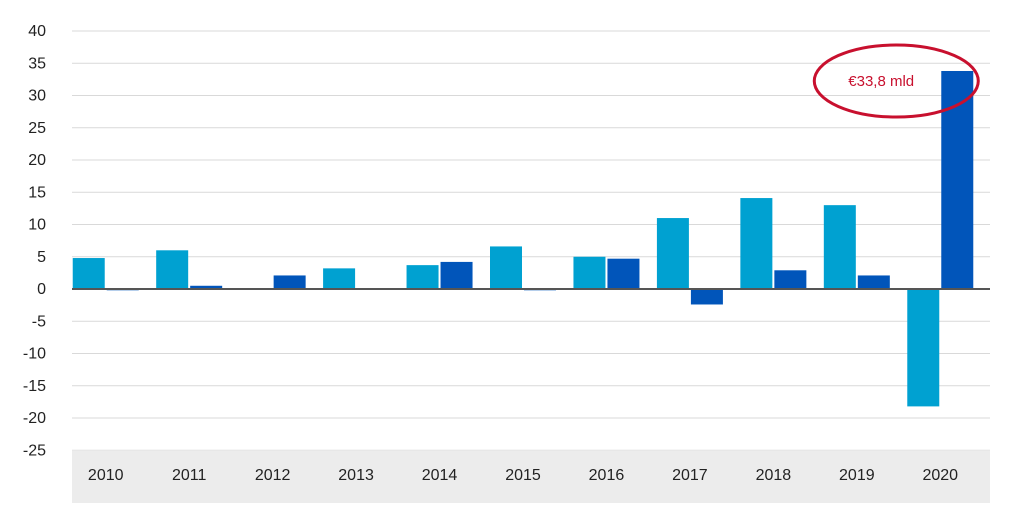 Image resolution: width=1024 pixels, height=512 pixels. What do you see at coordinates (37, 225) in the screenshot?
I see `y-tick-label: 10` at bounding box center [37, 225].